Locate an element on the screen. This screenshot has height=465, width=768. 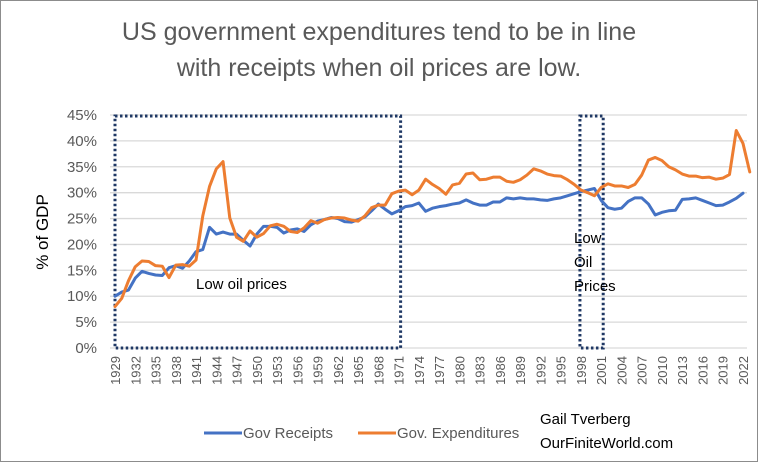
x-tick-label: 2004 is located at coordinates (621, 370).